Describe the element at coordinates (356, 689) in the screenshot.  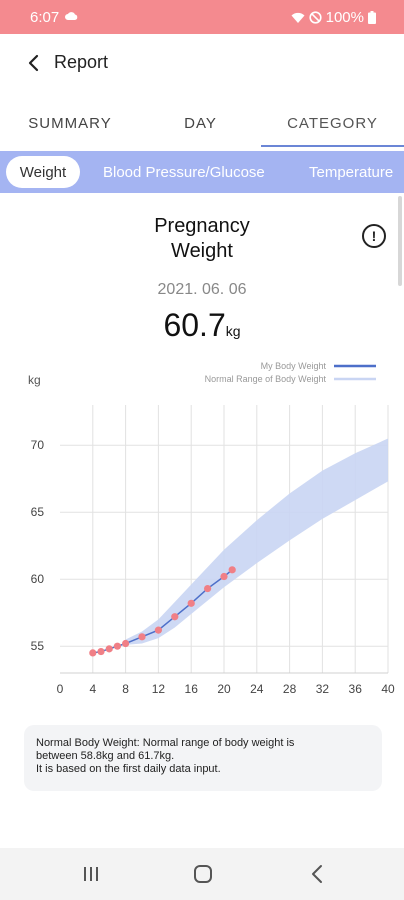
I see `x-tick-label: 36` at that location.